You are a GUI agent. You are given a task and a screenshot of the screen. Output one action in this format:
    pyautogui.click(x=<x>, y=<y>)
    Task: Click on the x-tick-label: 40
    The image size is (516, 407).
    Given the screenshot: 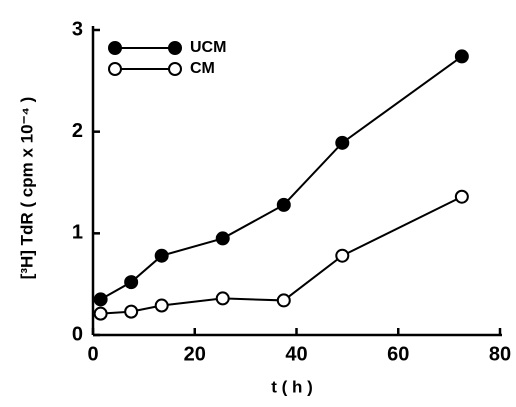 What is the action you would take?
    pyautogui.click(x=296, y=354)
    